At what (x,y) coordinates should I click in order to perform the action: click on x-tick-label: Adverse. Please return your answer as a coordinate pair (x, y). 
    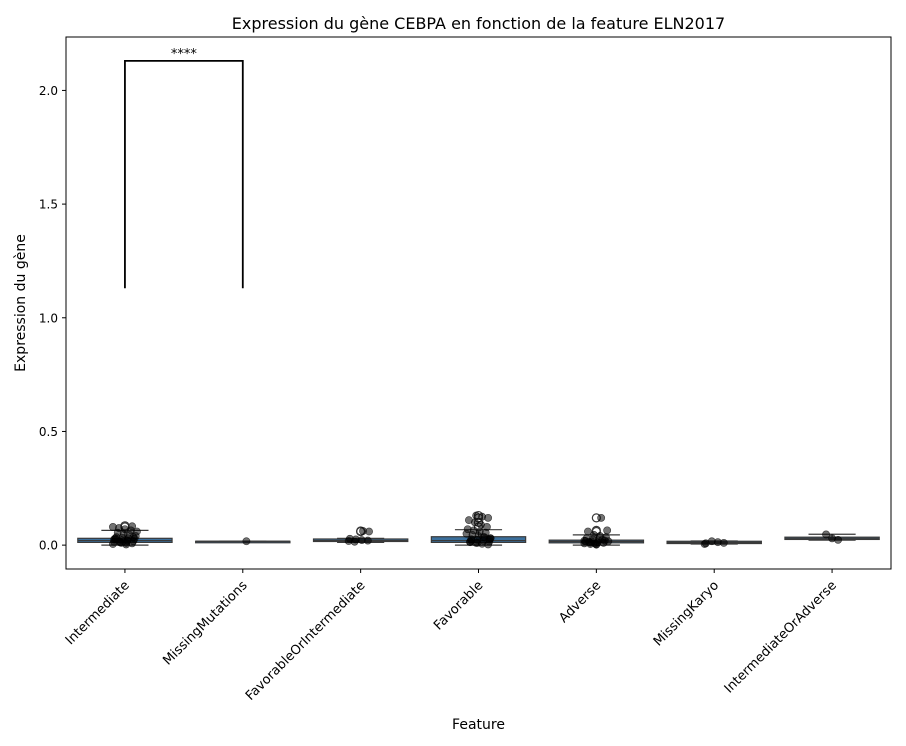
    Looking at the image, I should click on (580, 602).